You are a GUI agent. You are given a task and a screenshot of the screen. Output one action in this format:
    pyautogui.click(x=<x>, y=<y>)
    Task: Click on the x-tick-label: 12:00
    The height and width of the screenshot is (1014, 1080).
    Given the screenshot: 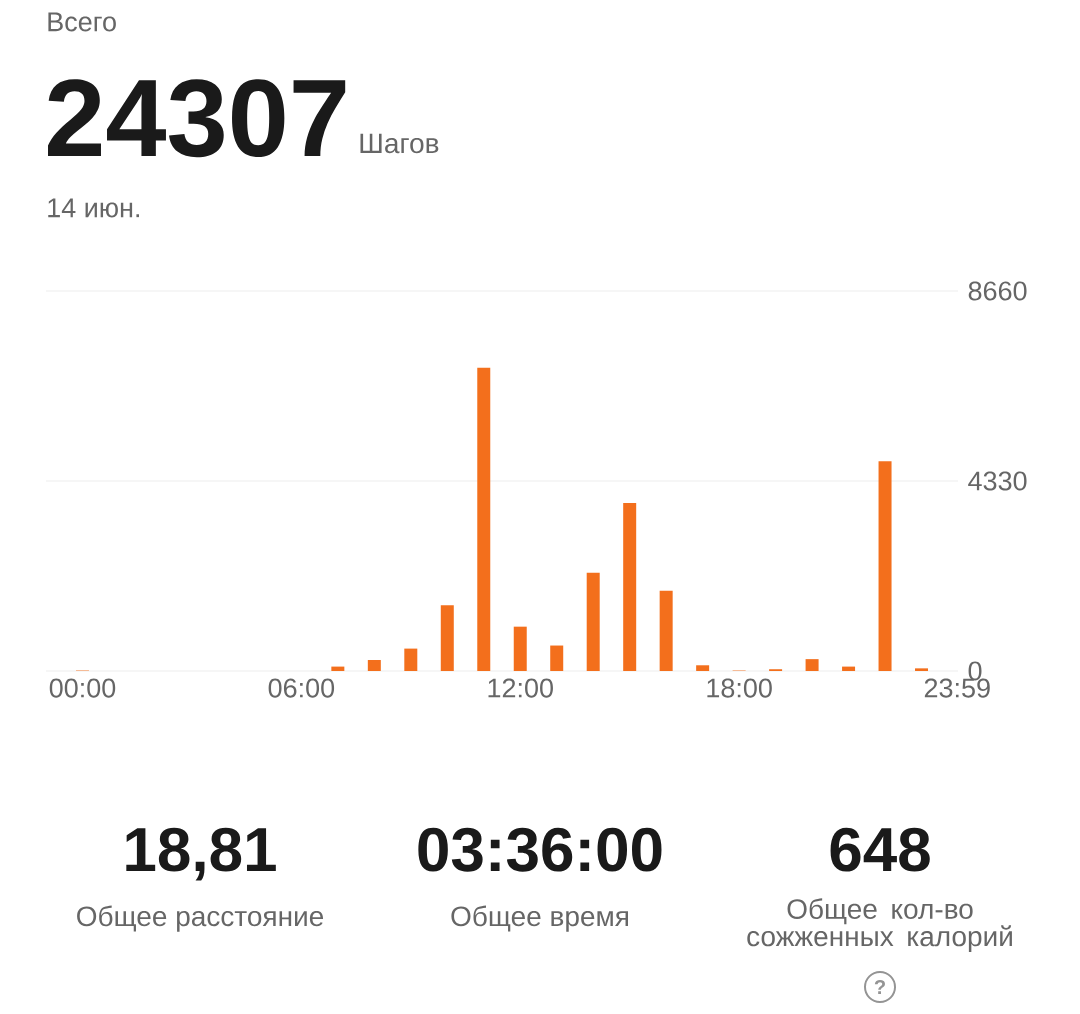 What is the action you would take?
    pyautogui.click(x=520, y=688)
    